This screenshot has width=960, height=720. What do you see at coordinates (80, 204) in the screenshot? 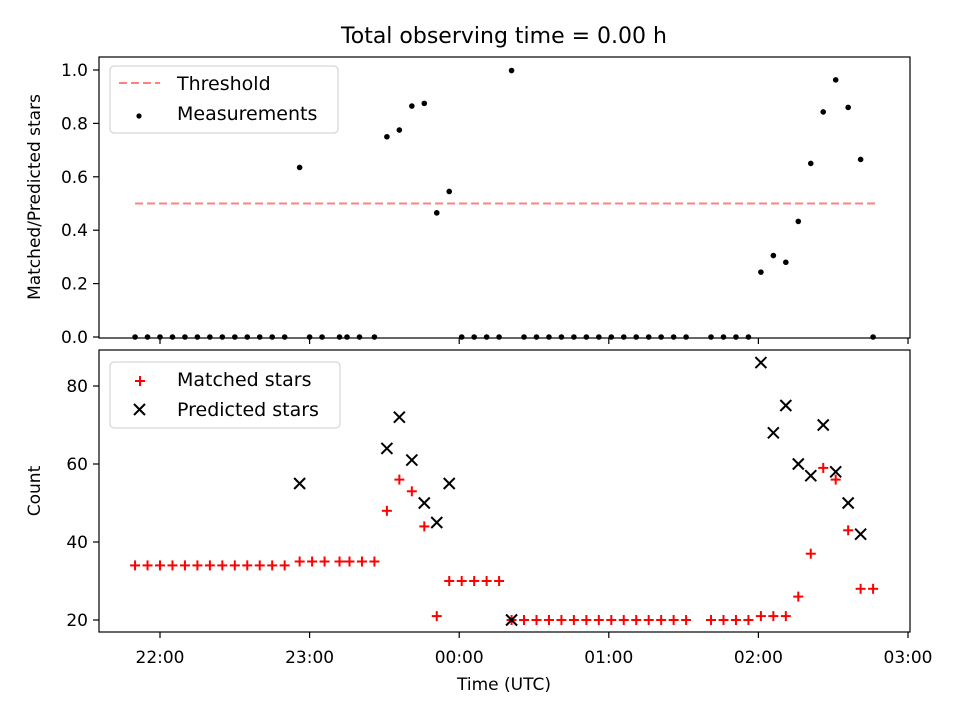
I see `top-y-ticks: 0.0 0.2 0.4 0.6 0.8 1.0` at bounding box center [80, 204].